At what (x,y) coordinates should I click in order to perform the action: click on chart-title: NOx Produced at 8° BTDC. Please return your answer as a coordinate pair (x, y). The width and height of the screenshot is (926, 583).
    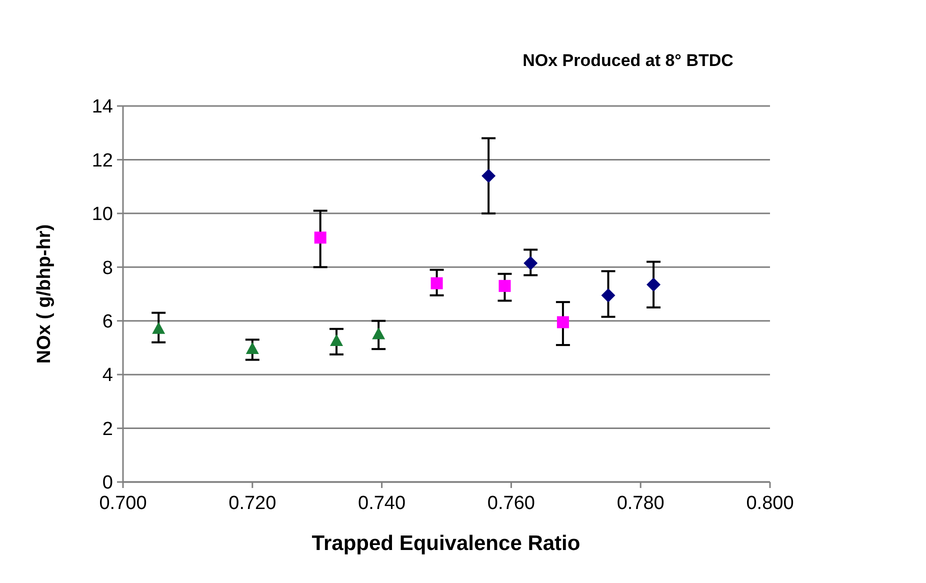
    Looking at the image, I should click on (628, 60).